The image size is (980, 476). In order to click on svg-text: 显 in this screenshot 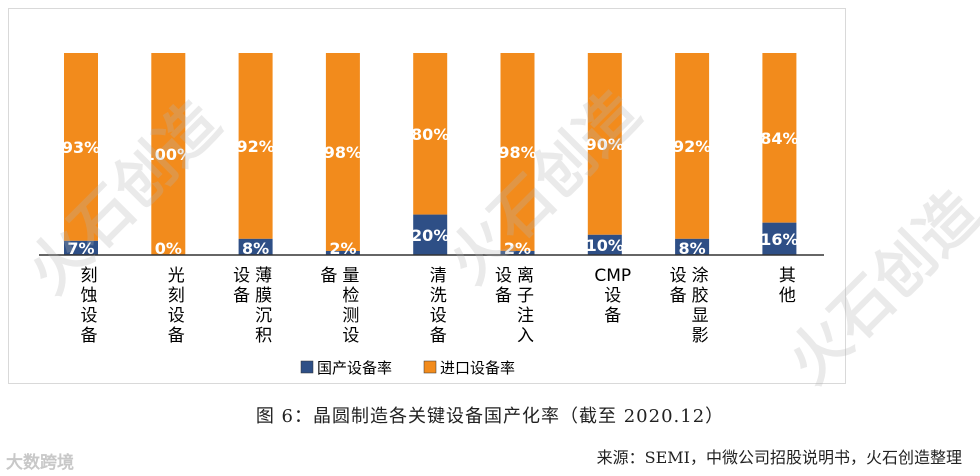, I will do `click(700, 316)`.